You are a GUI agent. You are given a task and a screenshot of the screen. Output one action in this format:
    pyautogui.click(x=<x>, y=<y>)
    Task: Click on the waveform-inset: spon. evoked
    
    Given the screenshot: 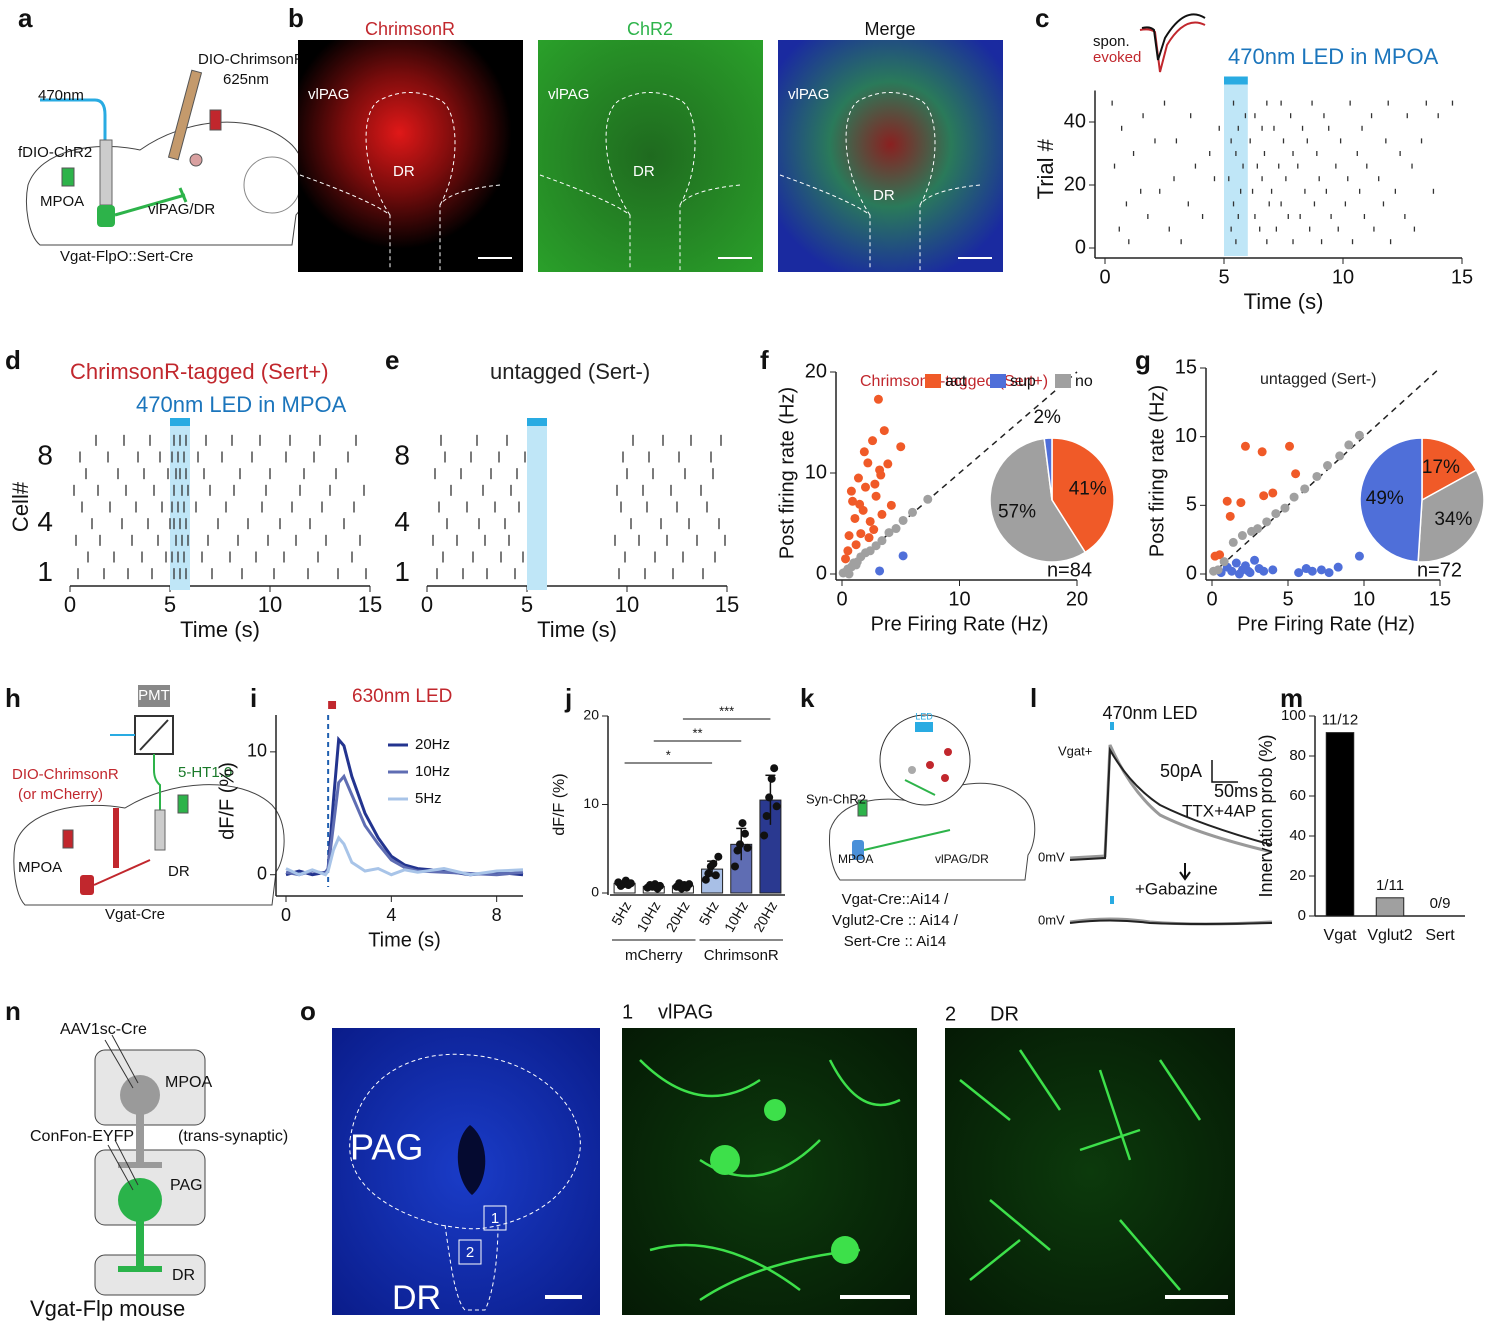 What is the action you would take?
    pyautogui.click(x=1149, y=43)
    